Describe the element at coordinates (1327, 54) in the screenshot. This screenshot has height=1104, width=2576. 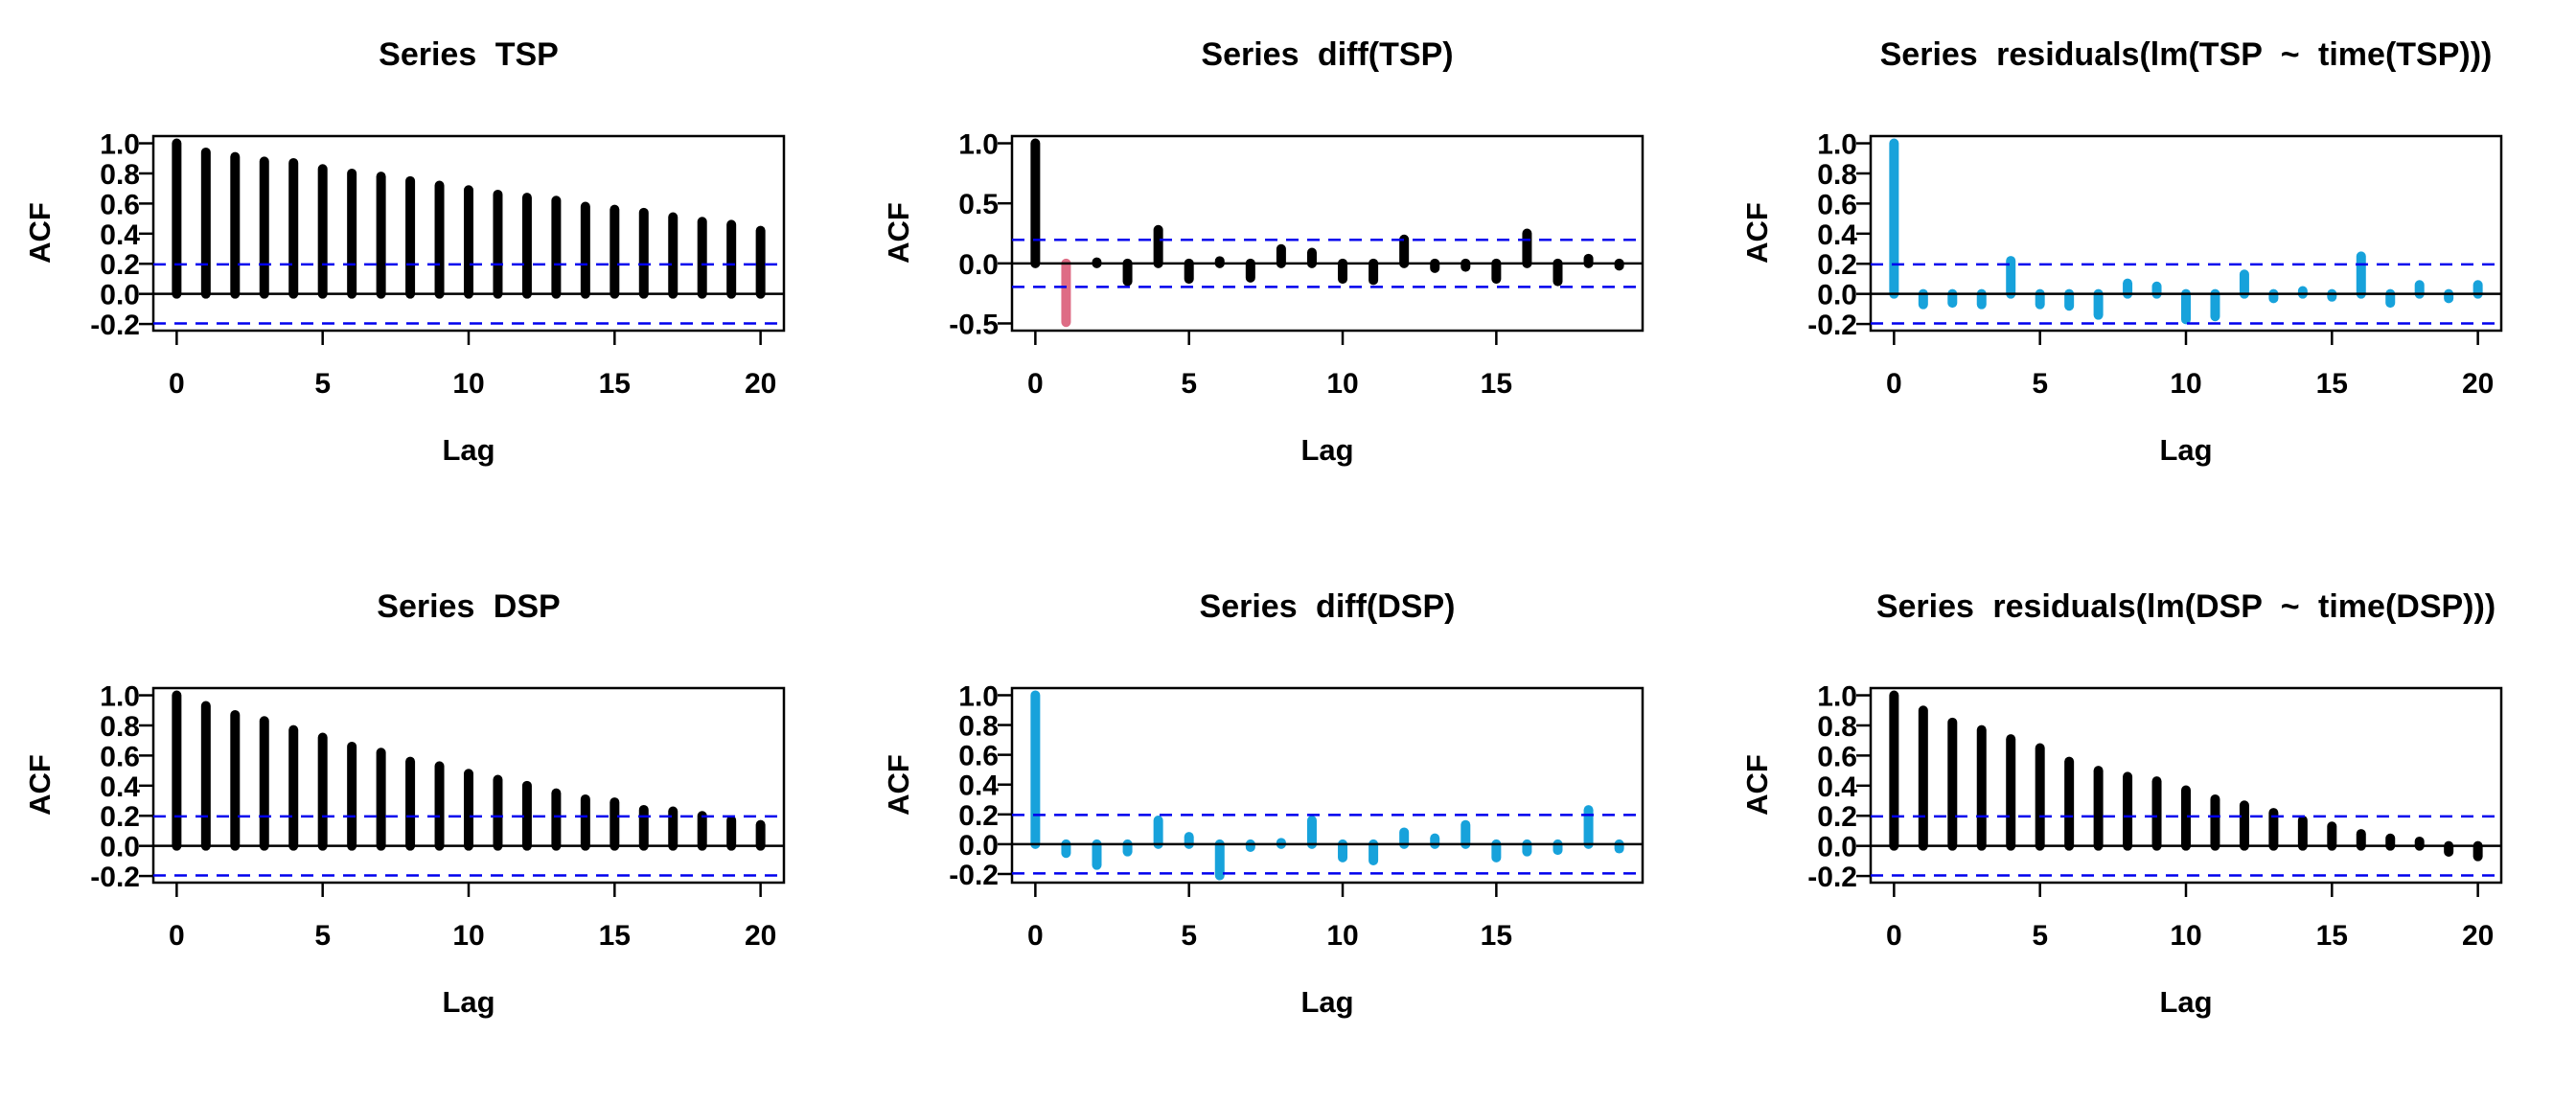
I see `plot-title: Series diff(TSP)` at that location.